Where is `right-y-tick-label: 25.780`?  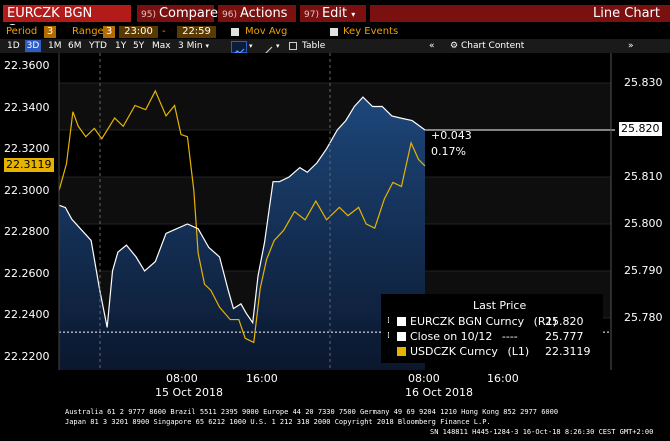 right-y-tick-label: 25.780 is located at coordinates (643, 317).